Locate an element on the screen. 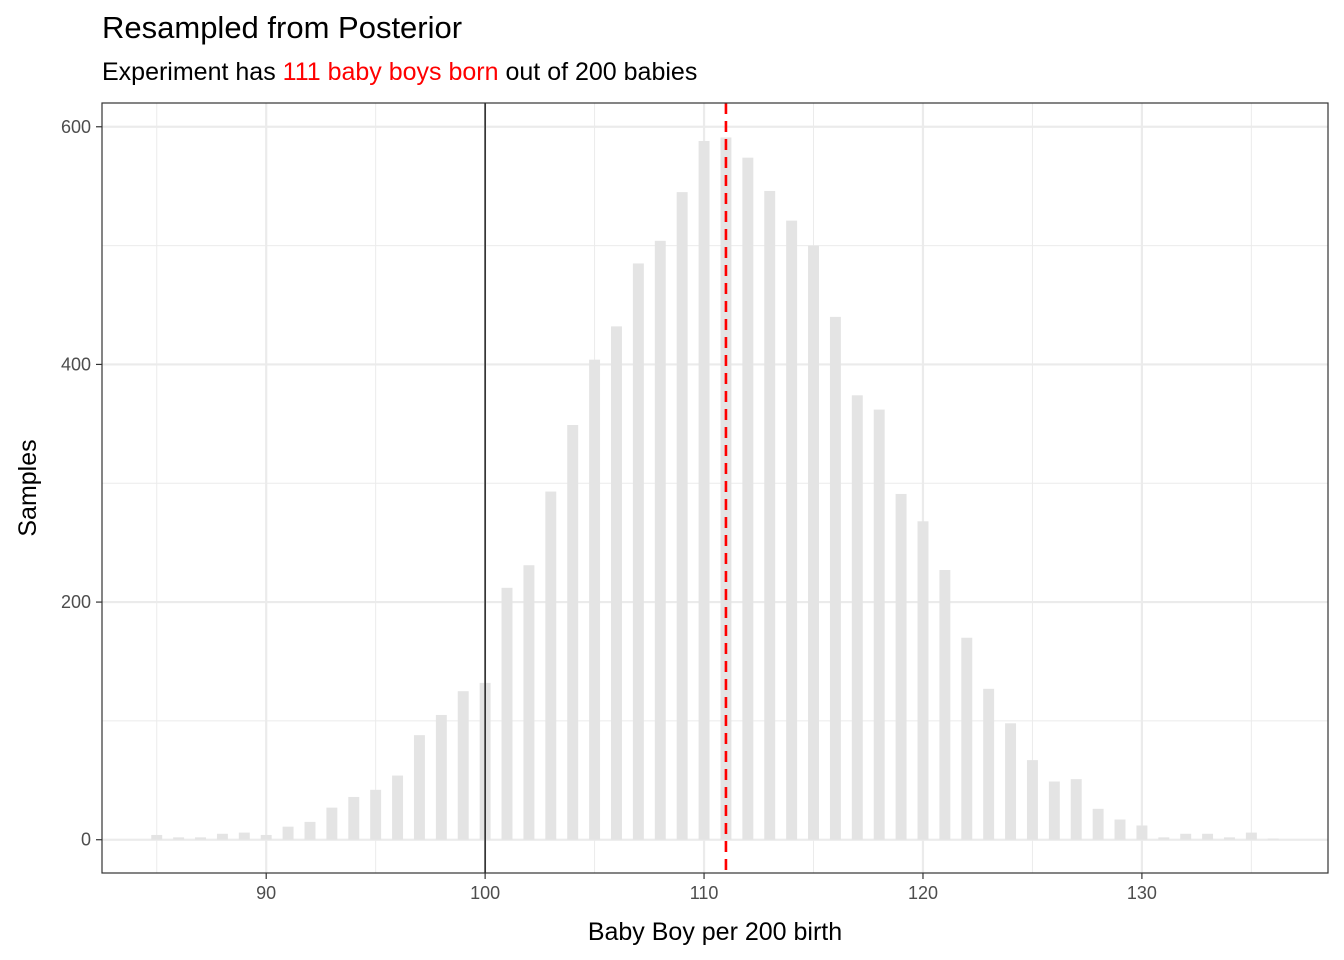 The image size is (1344, 960). x-tick-label: 120 is located at coordinates (923, 893).